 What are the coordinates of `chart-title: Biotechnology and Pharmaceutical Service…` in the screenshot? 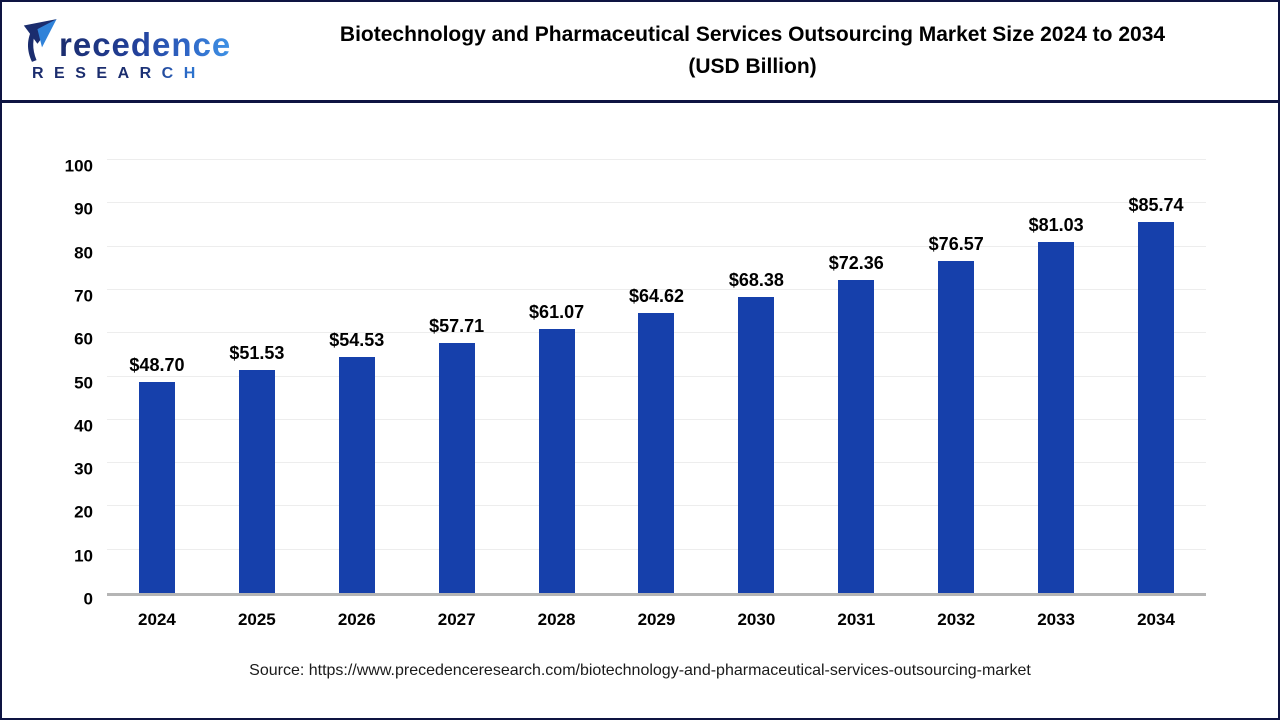 It's located at (757, 51).